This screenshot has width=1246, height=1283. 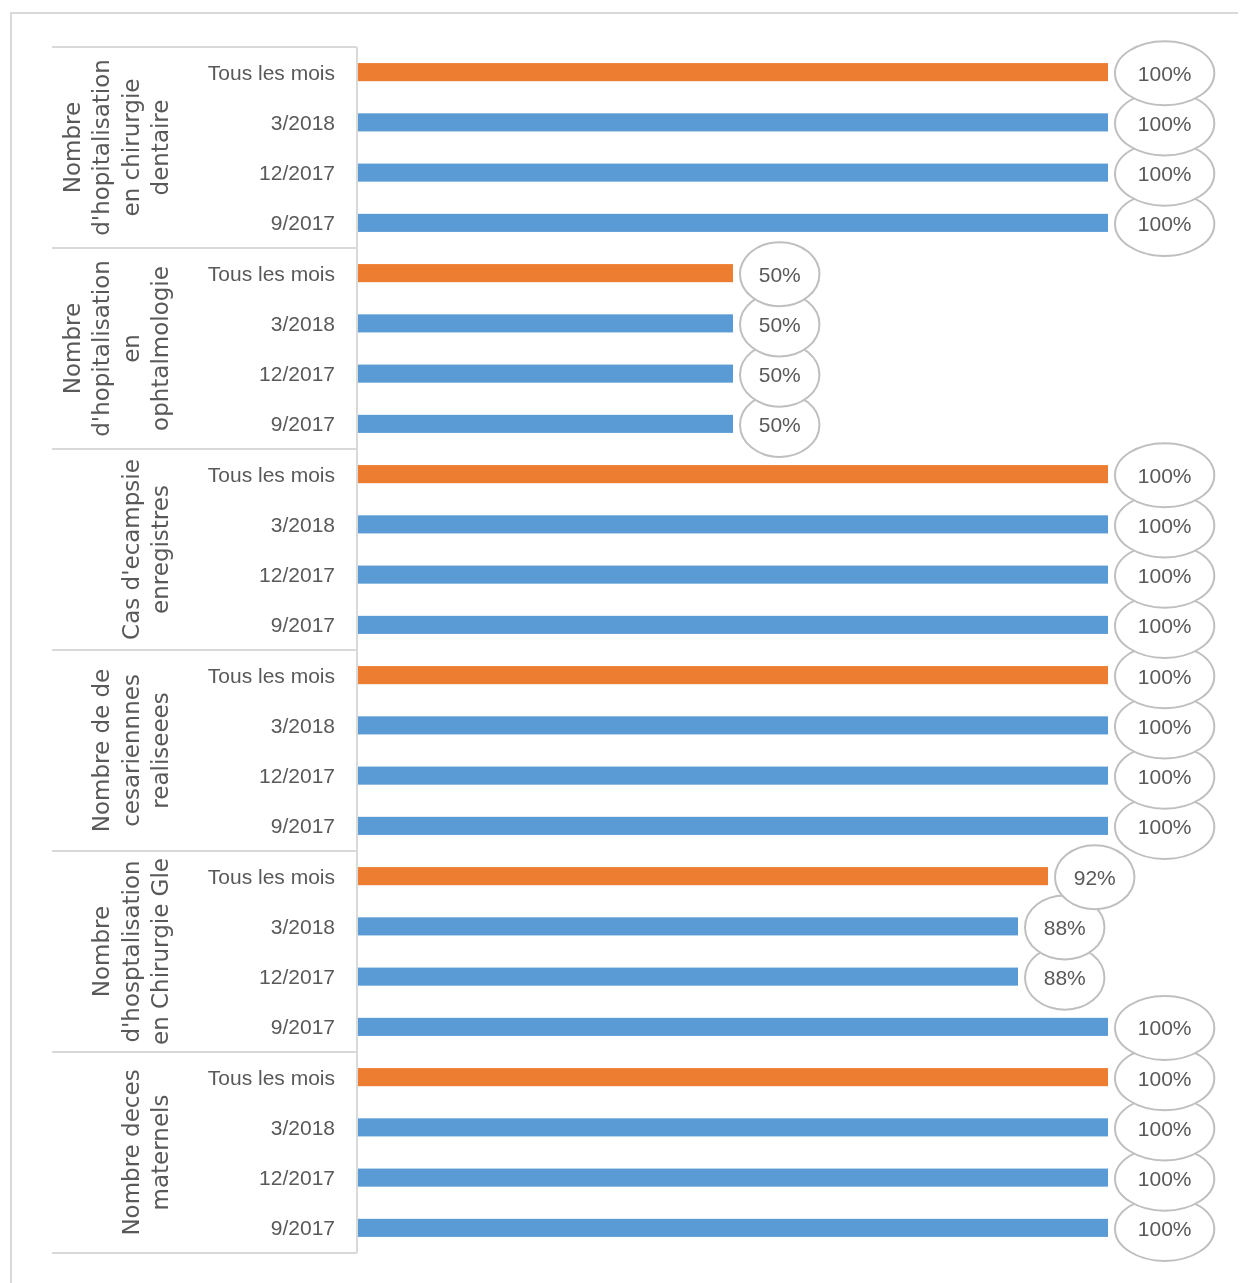 I want to click on y-axis-title: Nombre d'hosptalisation en Chirurgie Gle, so click(x=130, y=951).